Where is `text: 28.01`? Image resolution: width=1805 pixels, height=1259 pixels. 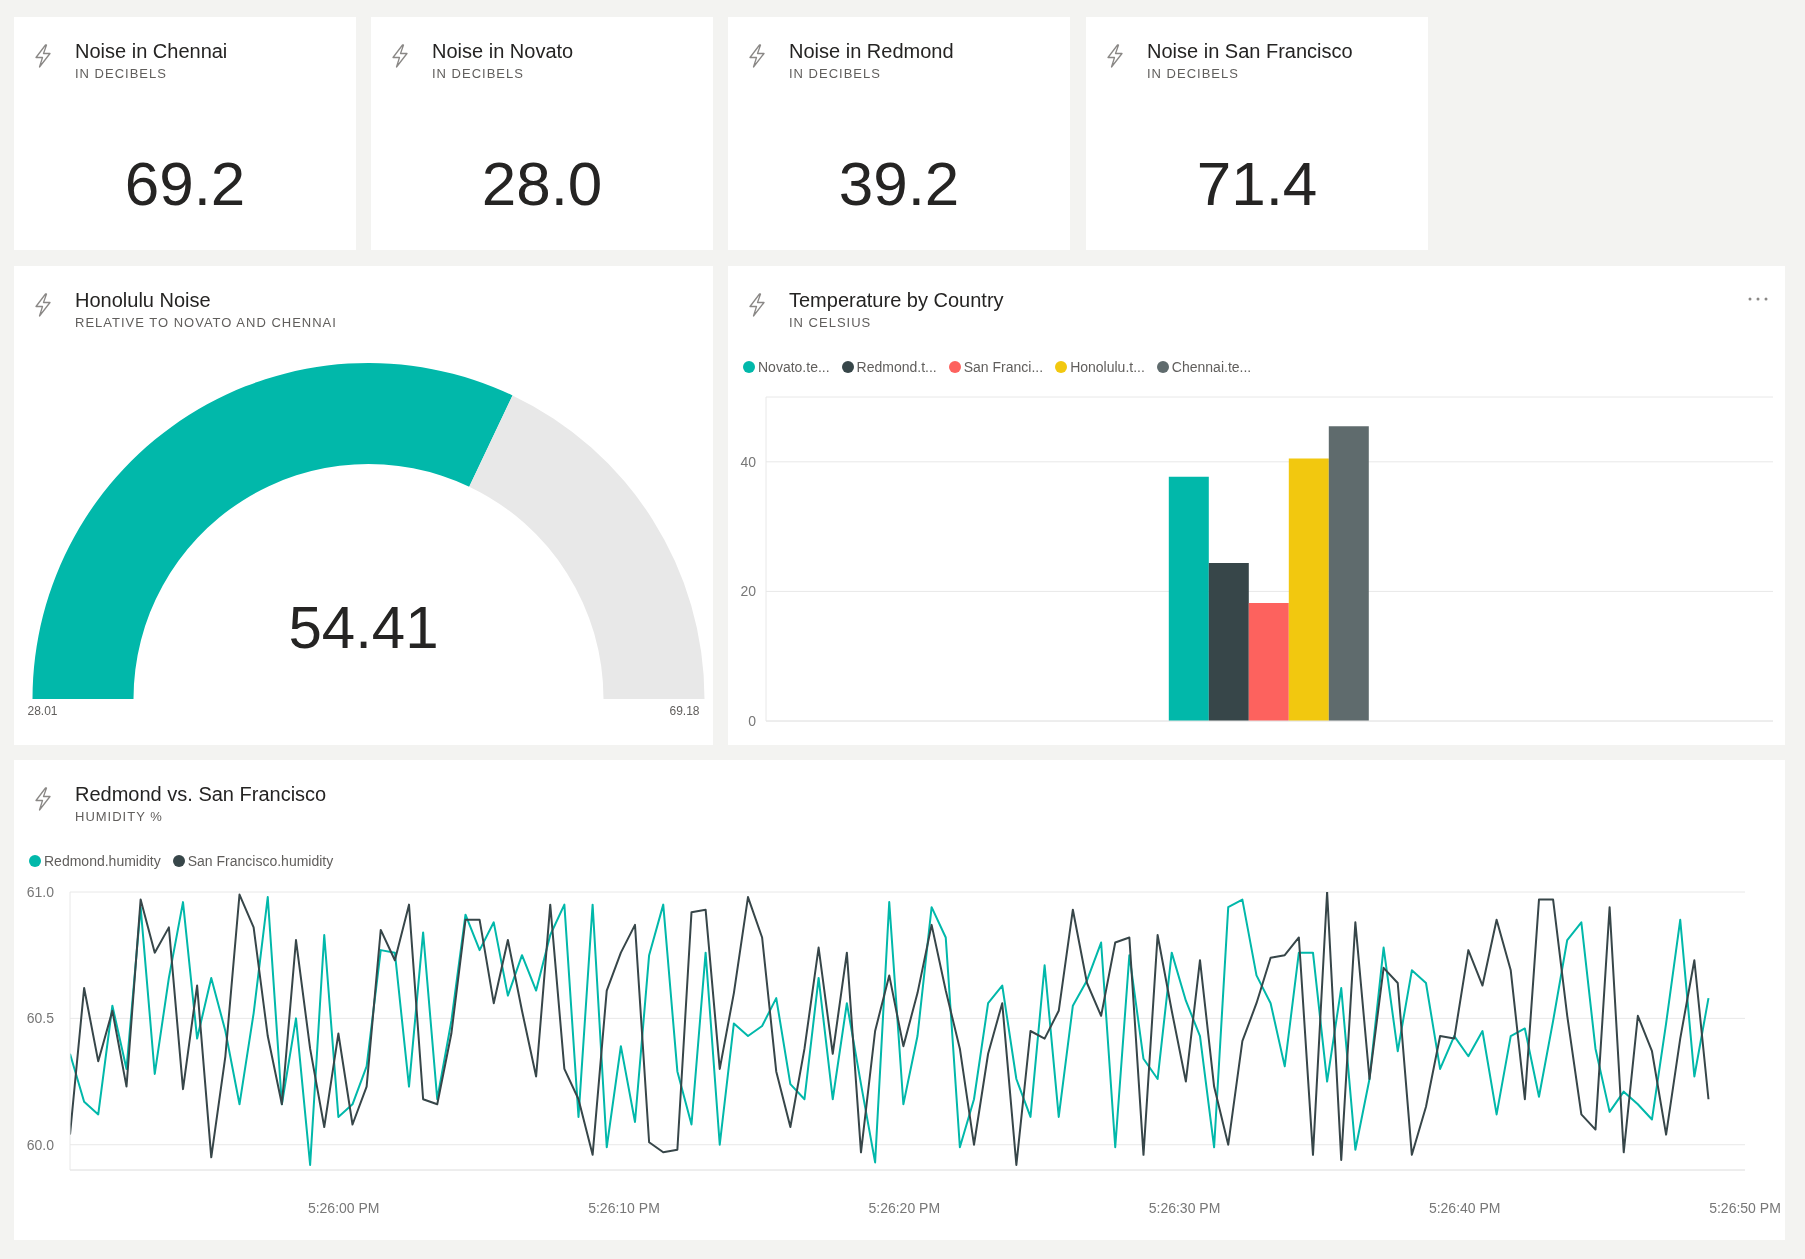
text: 28.01 is located at coordinates (42, 711).